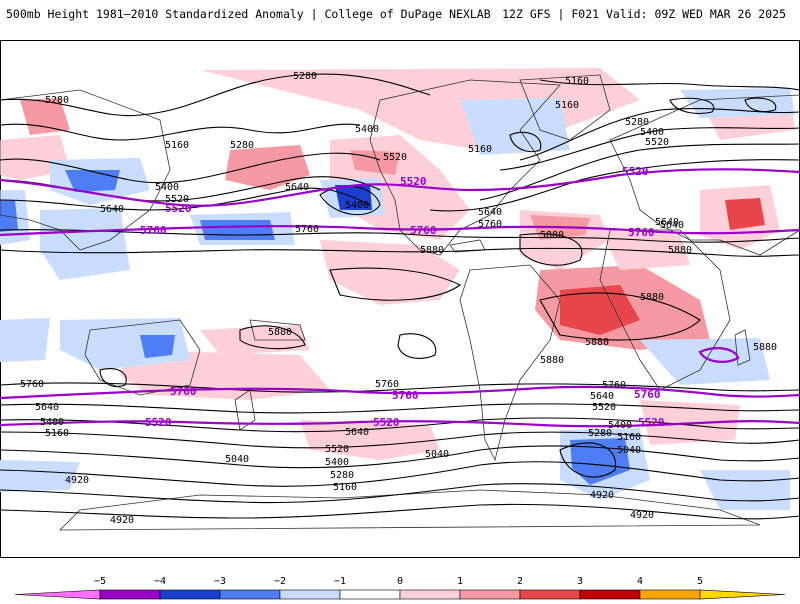 Image resolution: width=800 pixels, height=604 pixels. What do you see at coordinates (460, 581) in the screenshot?
I see `colorbar-tick-label: 1` at bounding box center [460, 581].